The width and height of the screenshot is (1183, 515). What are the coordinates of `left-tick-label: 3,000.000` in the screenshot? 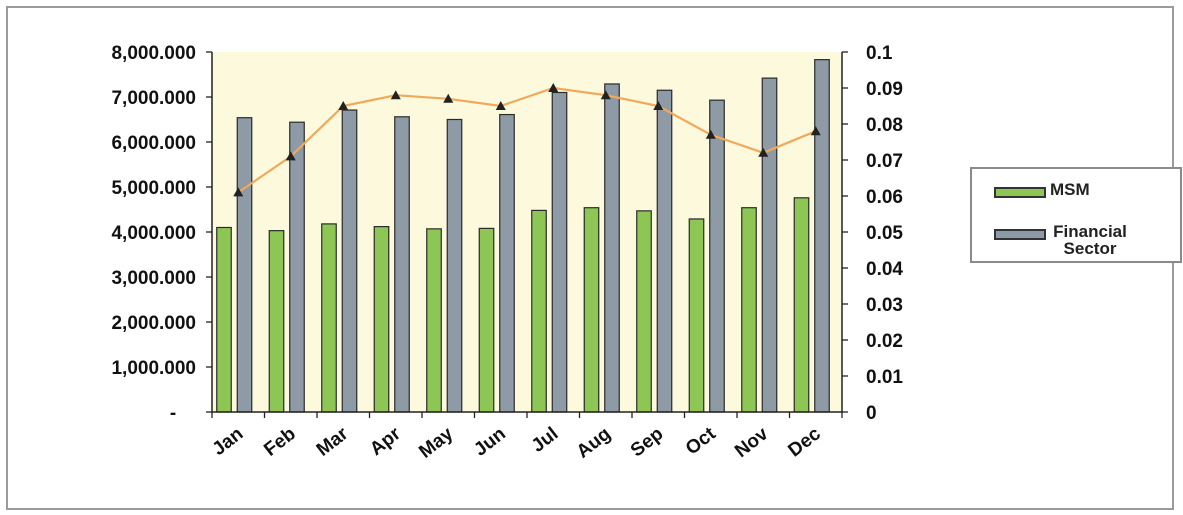 It's located at (153, 278).